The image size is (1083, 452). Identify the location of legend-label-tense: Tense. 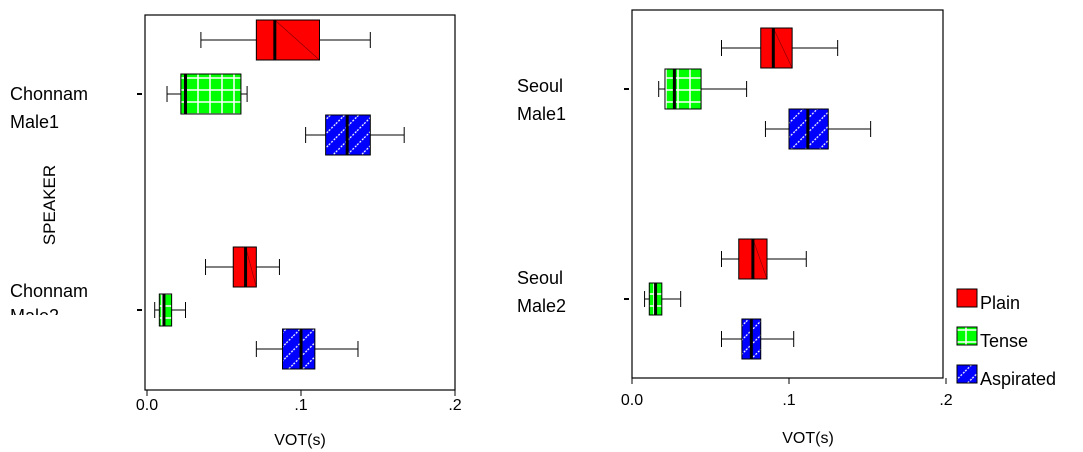
(1004, 341).